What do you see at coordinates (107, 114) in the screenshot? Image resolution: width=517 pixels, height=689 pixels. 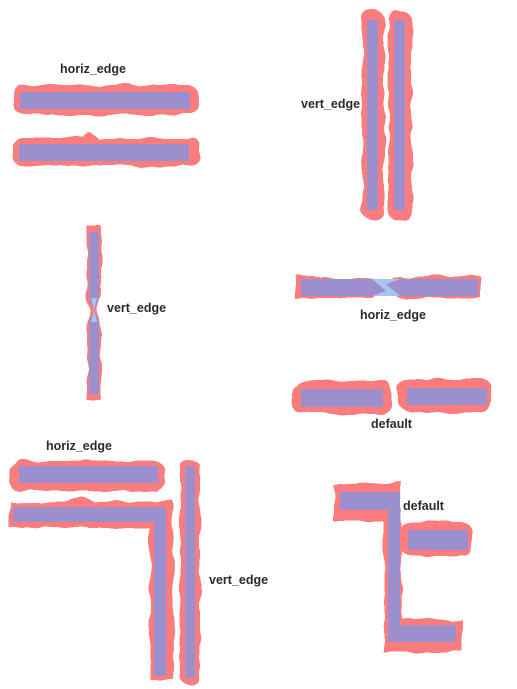 I see `group-horiz-pair-top-left: horiz_edge` at bounding box center [107, 114].